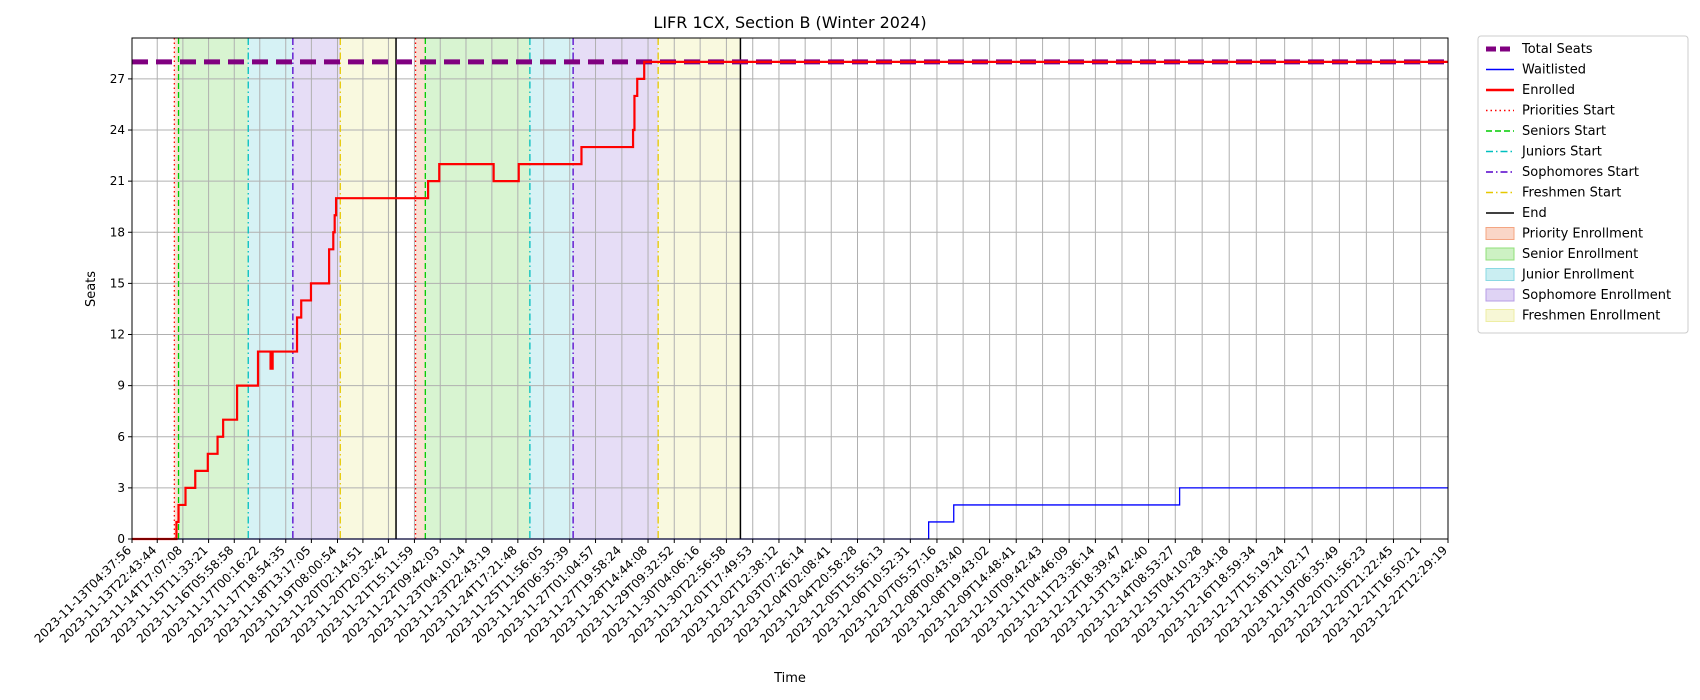 This screenshot has height=700, width=1700. What do you see at coordinates (1500, 254) in the screenshot?
I see `legend-swatch-senior-enrollment` at bounding box center [1500, 254].